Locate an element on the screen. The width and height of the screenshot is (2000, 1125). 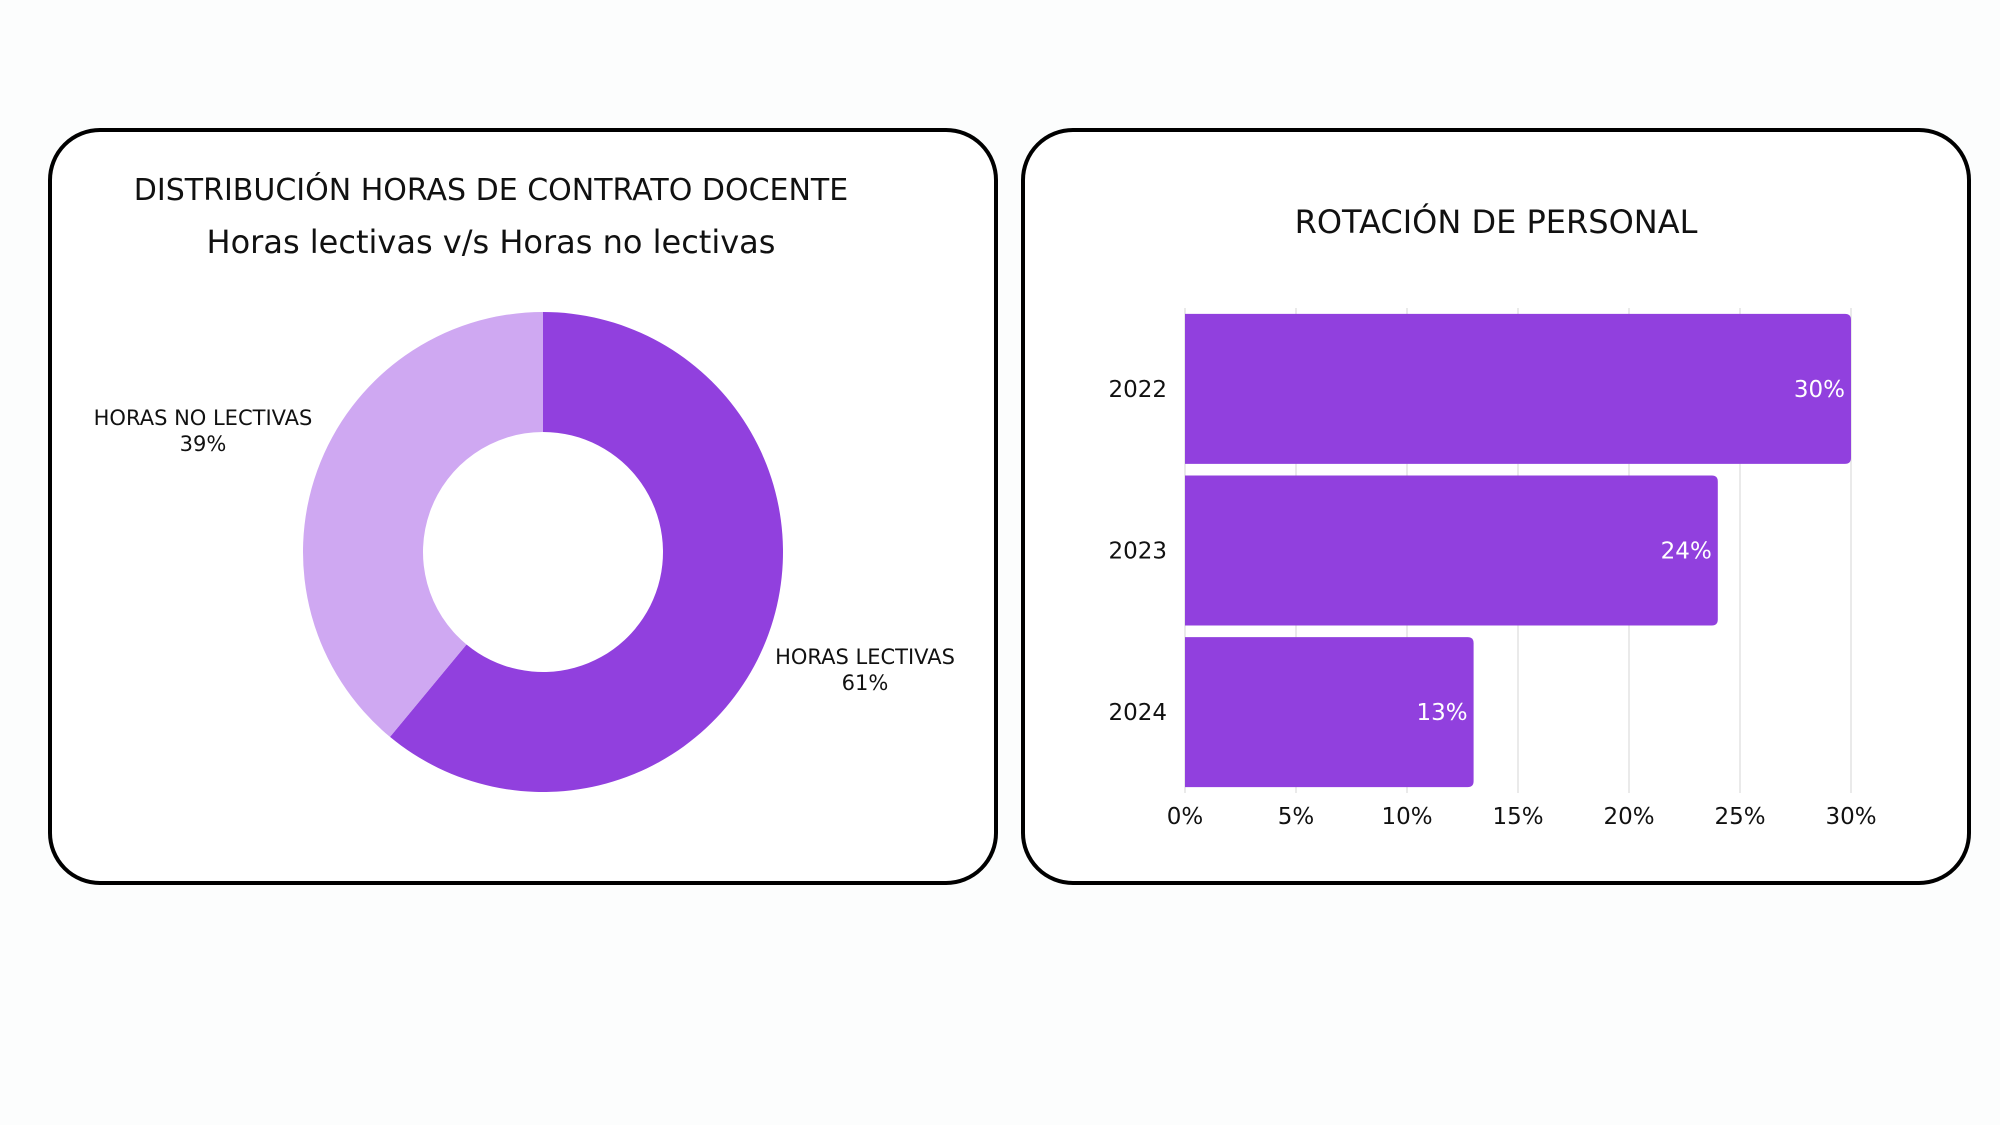
slice-label-horas-lectivas: HORAS LECTIVAS is located at coordinates (865, 657).